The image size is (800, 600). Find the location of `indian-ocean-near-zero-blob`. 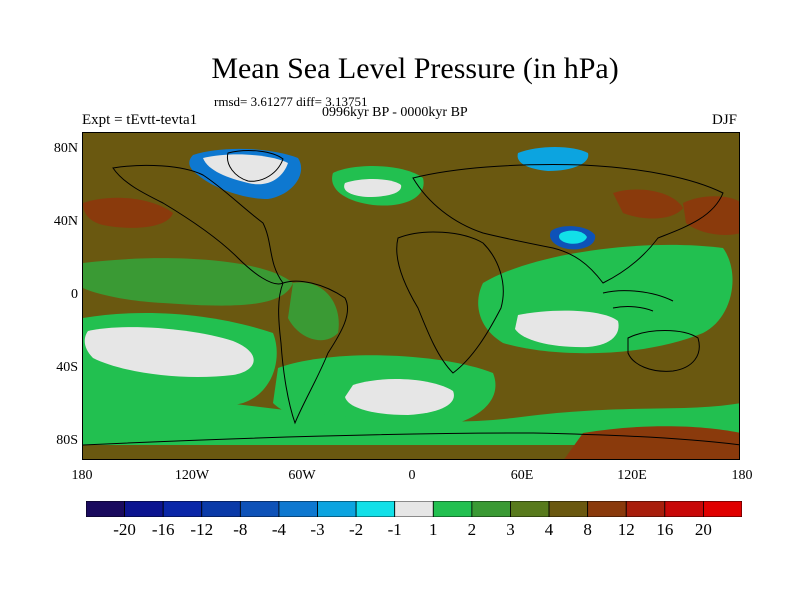

indian-ocean-near-zero-blob is located at coordinates (567, 329).